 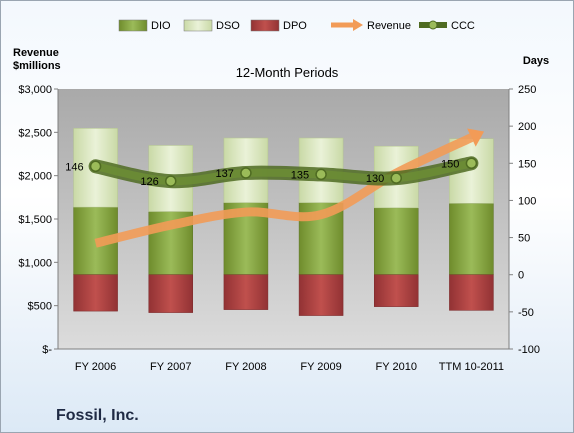 I want to click on right-tick-label: 150, so click(x=527, y=164).